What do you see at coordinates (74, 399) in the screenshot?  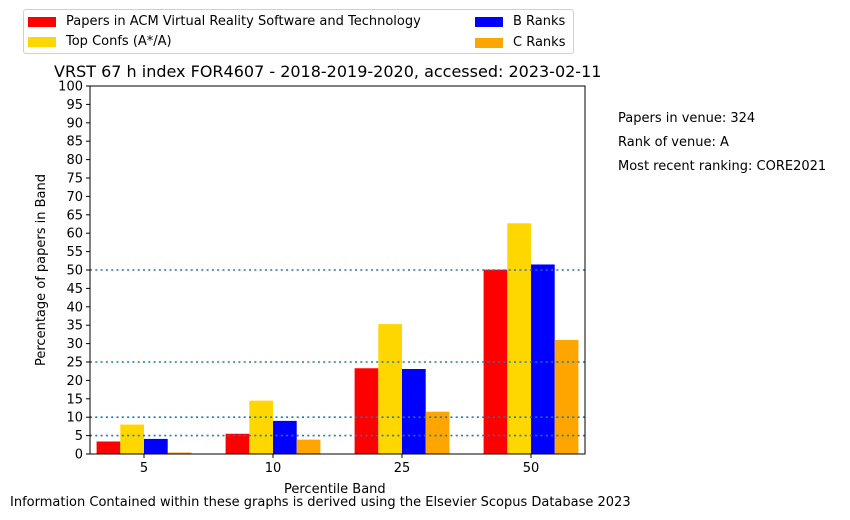 I see `y-tick-label-15: 15` at bounding box center [74, 399].